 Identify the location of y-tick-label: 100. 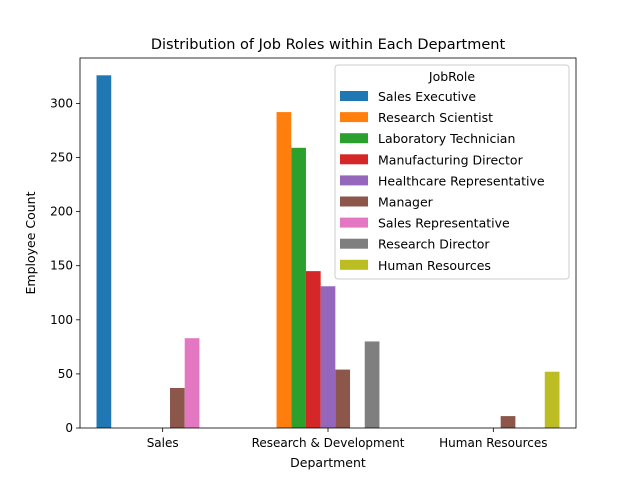
(61, 320).